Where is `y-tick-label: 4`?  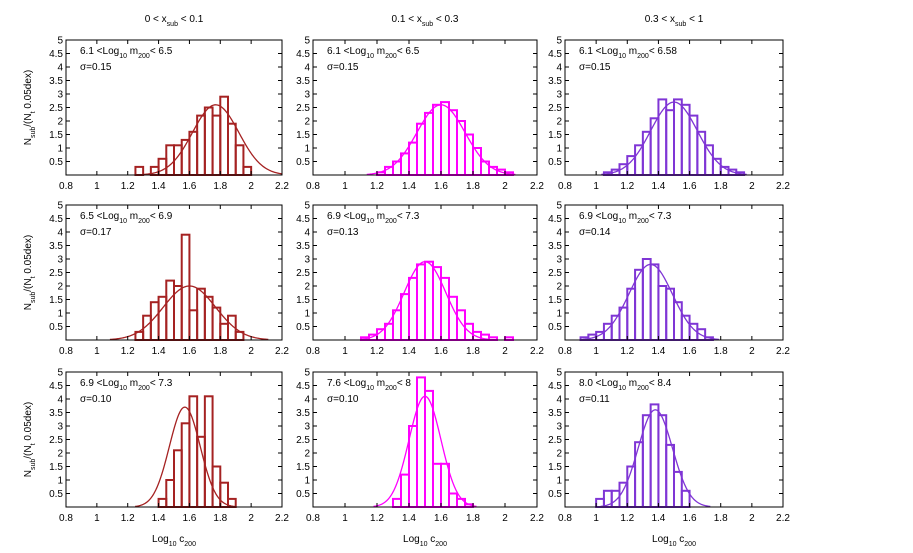
y-tick-label: 4 is located at coordinates (60, 233).